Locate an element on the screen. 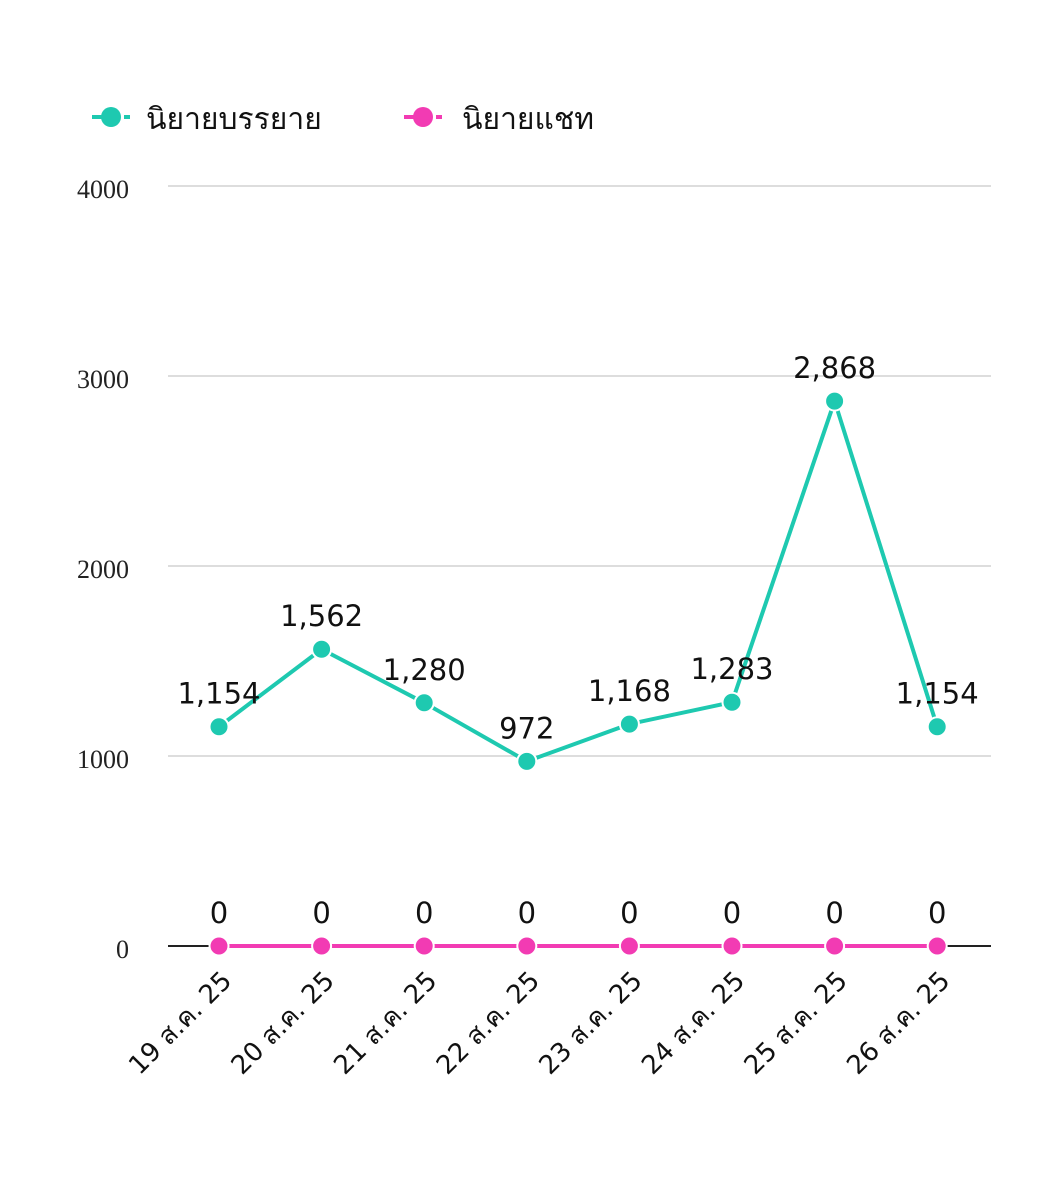  legend-label-series-0: นิยายบรรยาย is located at coordinates (234, 119).